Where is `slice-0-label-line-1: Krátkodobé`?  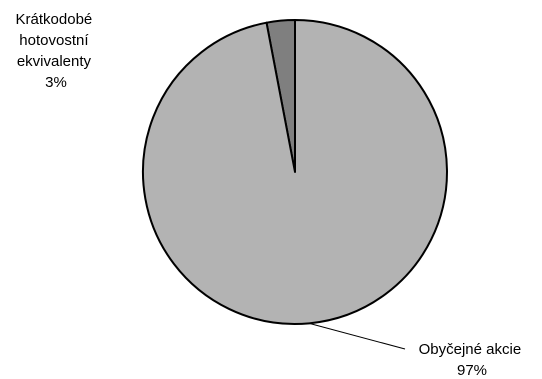
slice-0-label-line-1: Krátkodobé is located at coordinates (54, 19).